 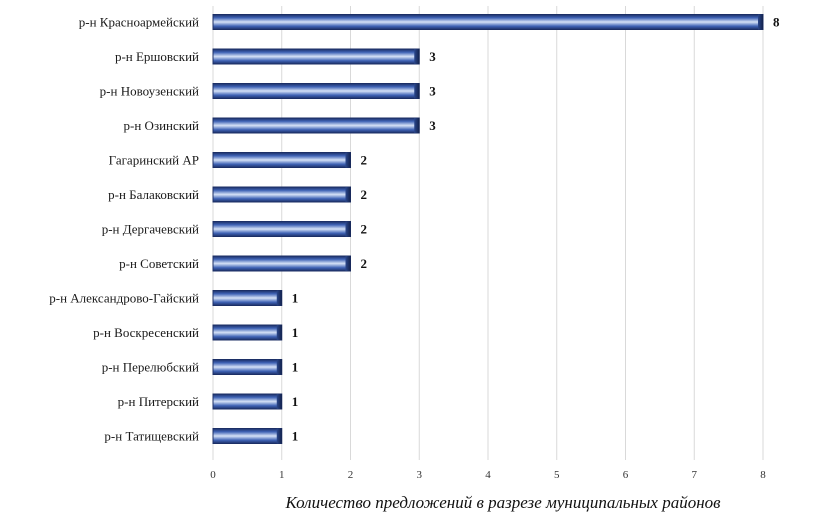 I want to click on category-label: р-н Питерский, so click(x=158, y=401).